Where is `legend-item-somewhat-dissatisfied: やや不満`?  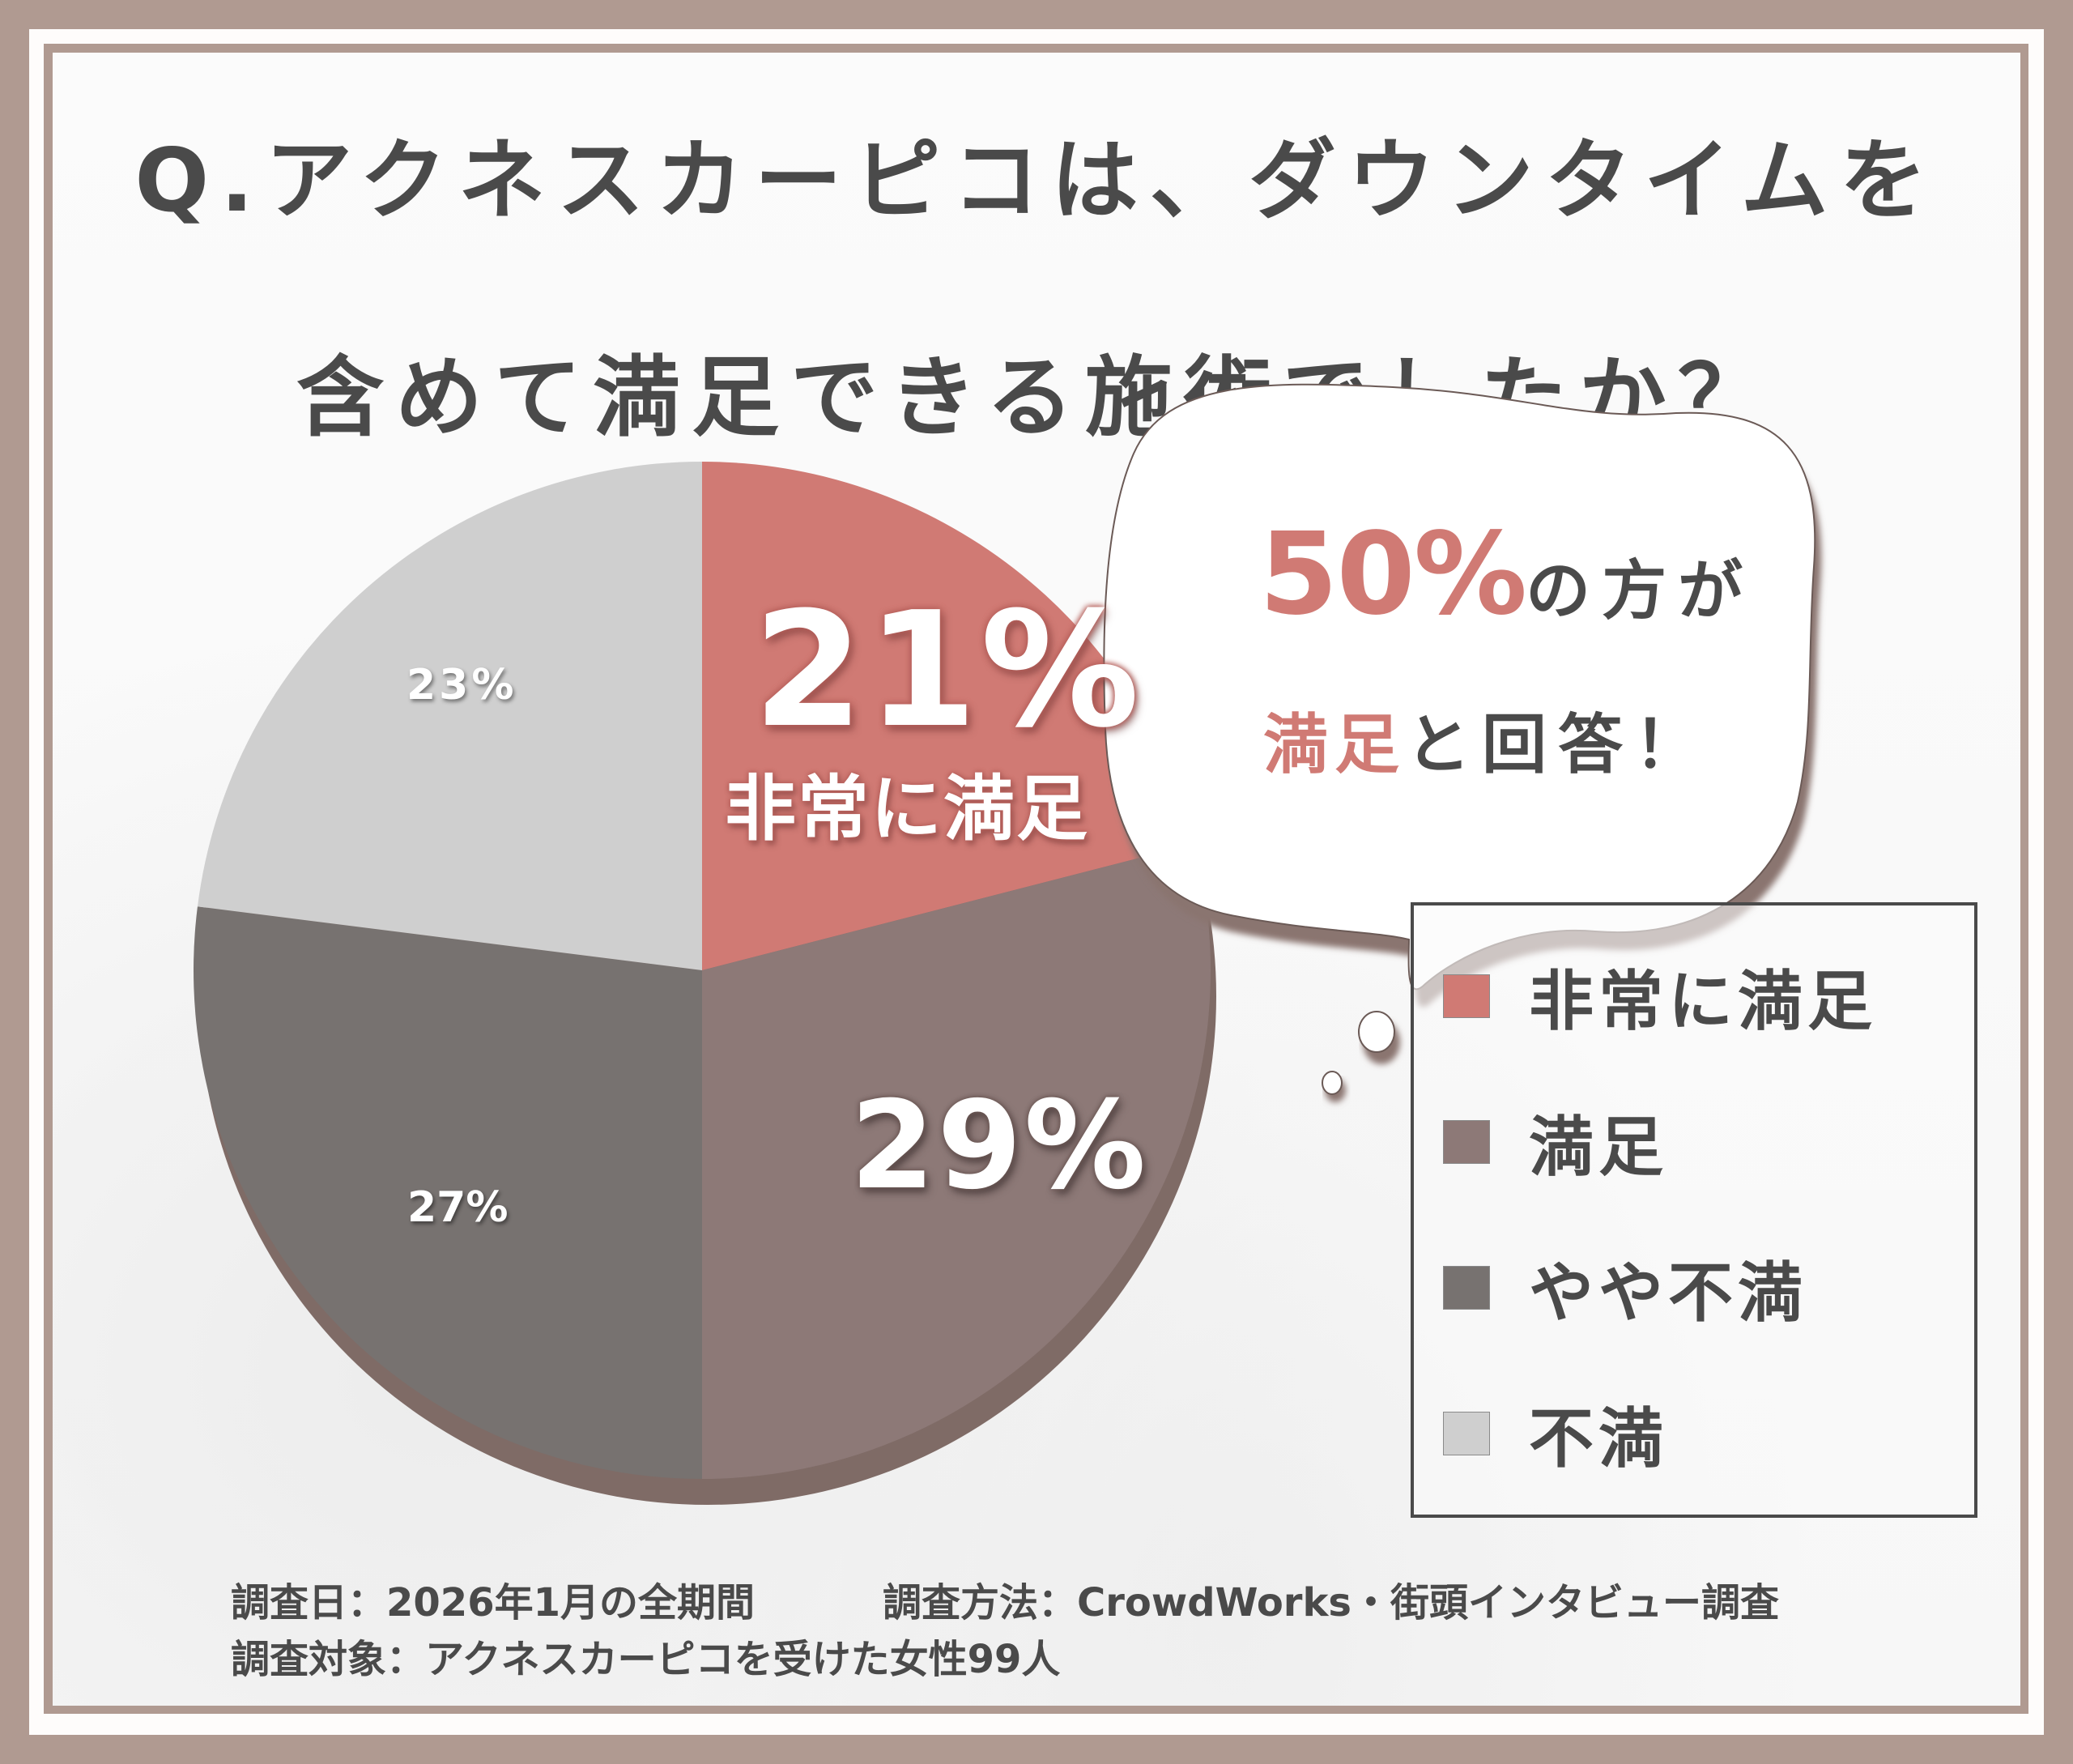 legend-item-somewhat-dissatisfied: やや不満 is located at coordinates (1625, 1293).